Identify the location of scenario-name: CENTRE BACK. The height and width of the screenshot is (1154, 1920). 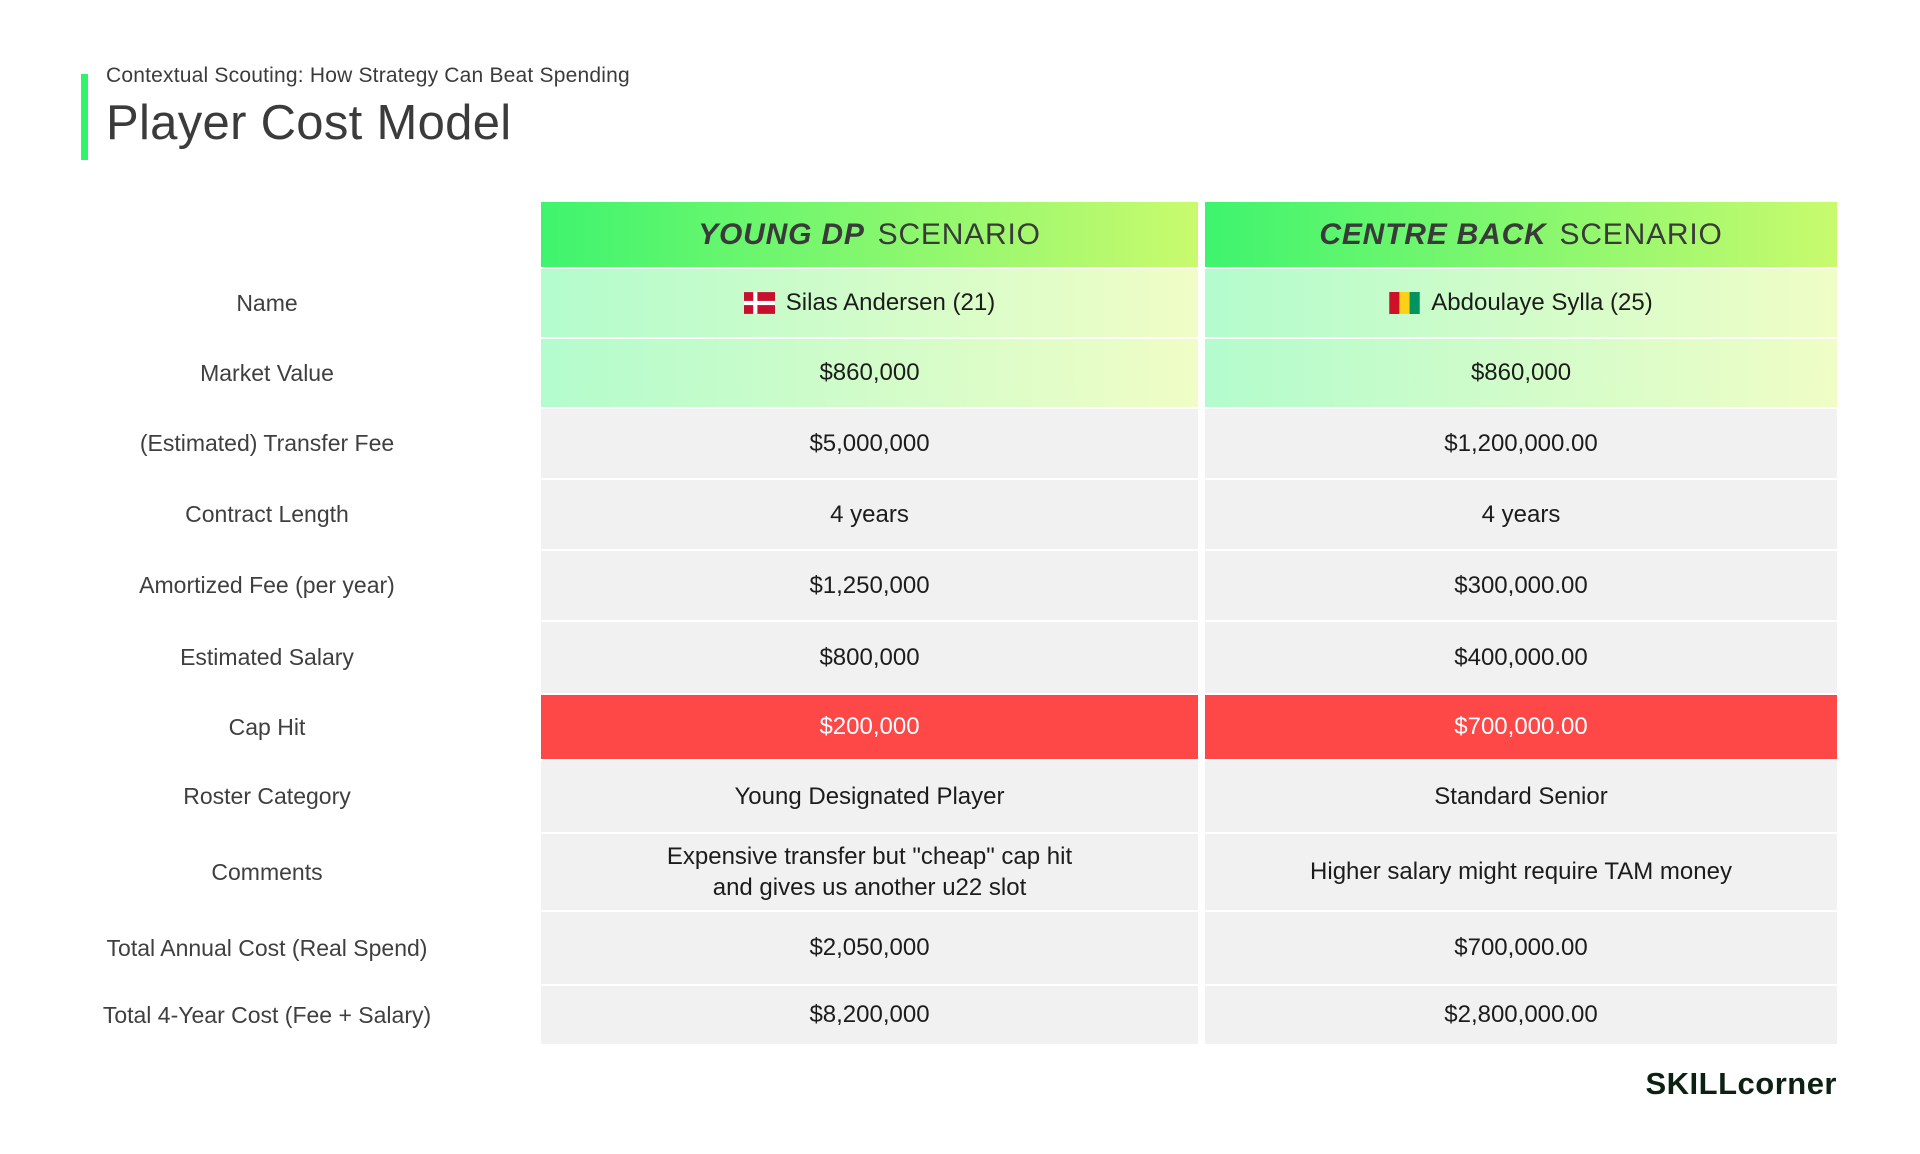
(1433, 234).